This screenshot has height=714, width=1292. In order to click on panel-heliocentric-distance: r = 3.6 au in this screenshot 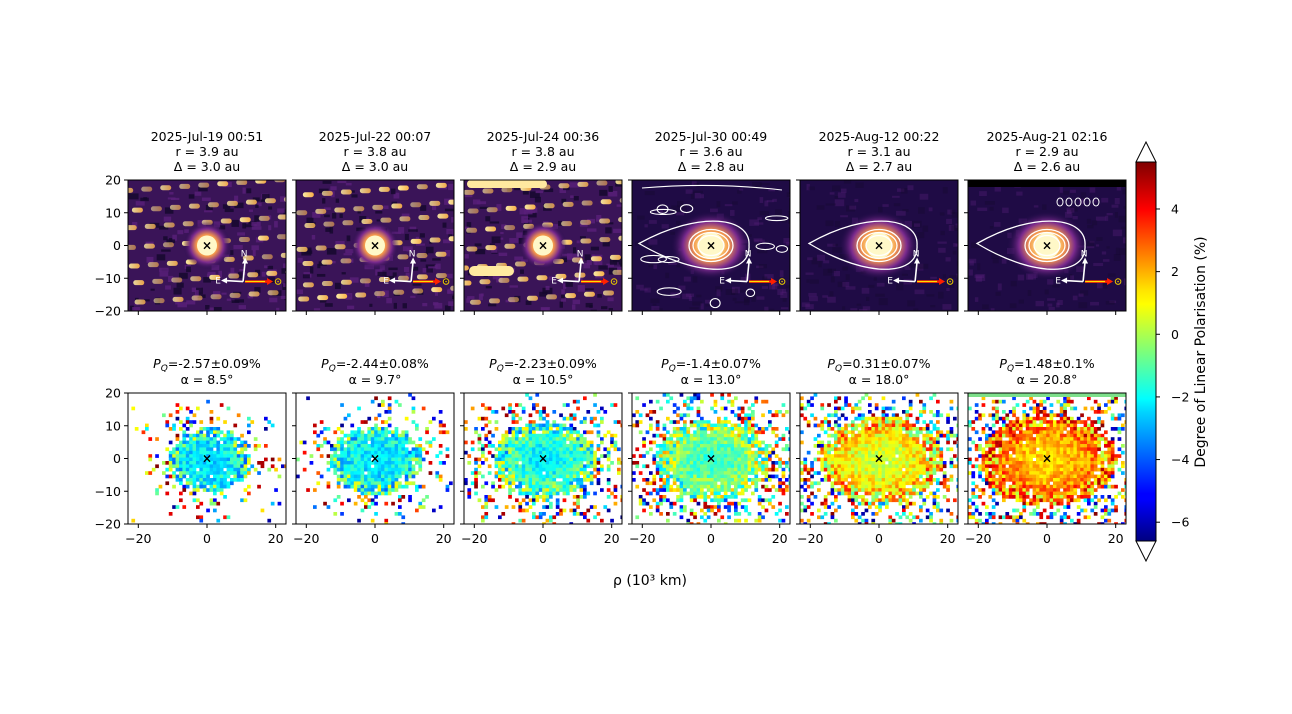, I will do `click(711, 151)`.